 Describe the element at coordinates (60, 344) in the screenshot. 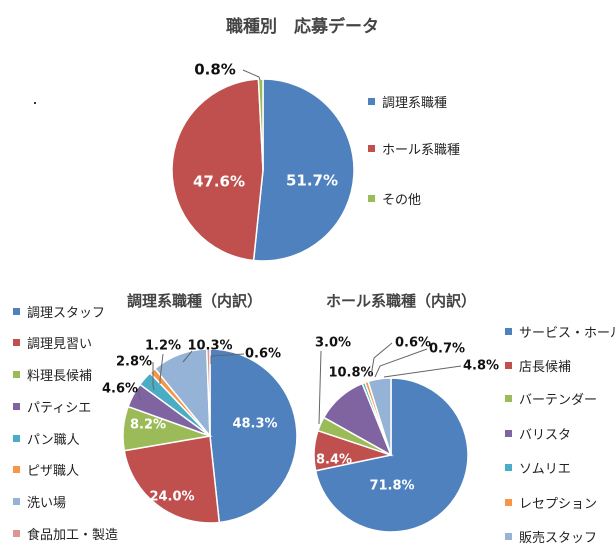

I see `legend-label: 調理見習い` at that location.